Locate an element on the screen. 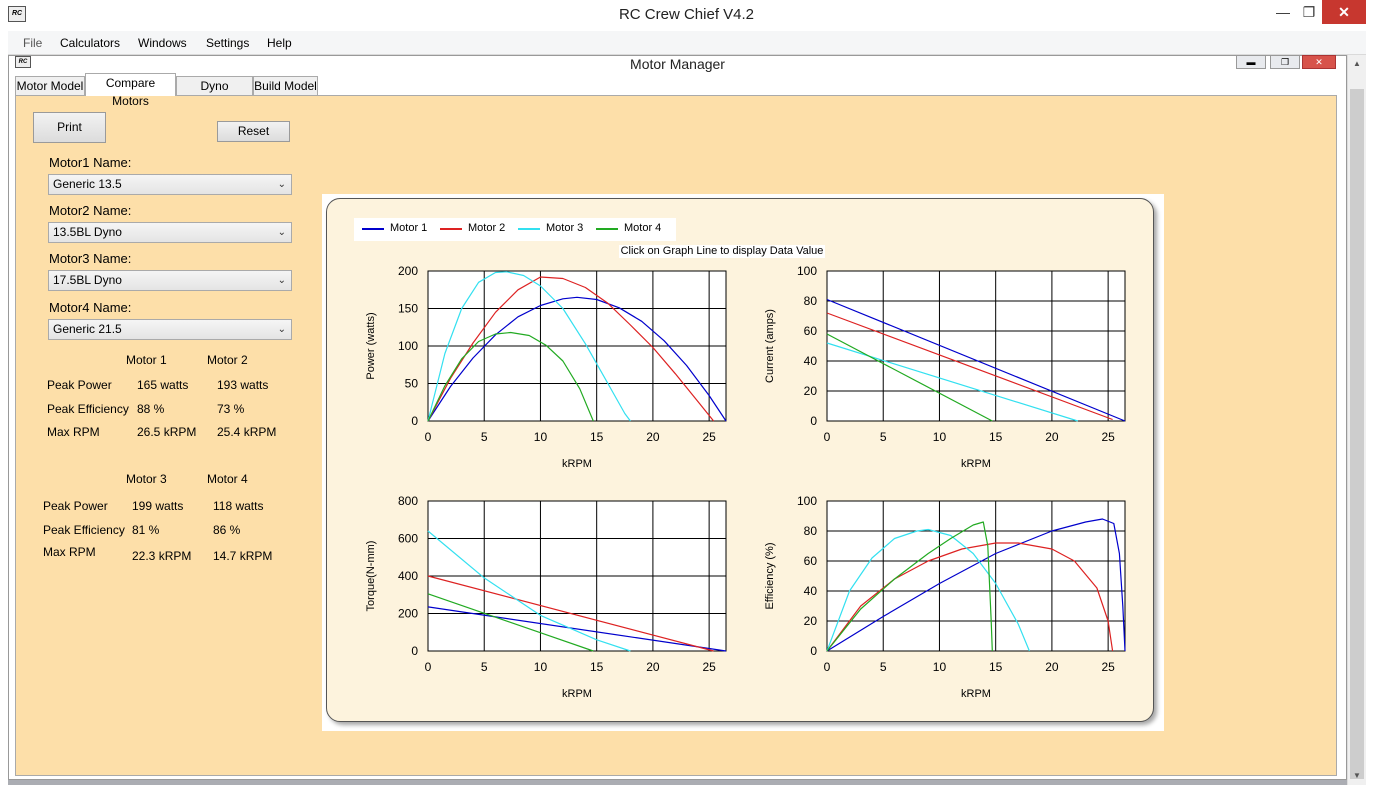  stat-label: Max RPM is located at coordinates (73, 432).